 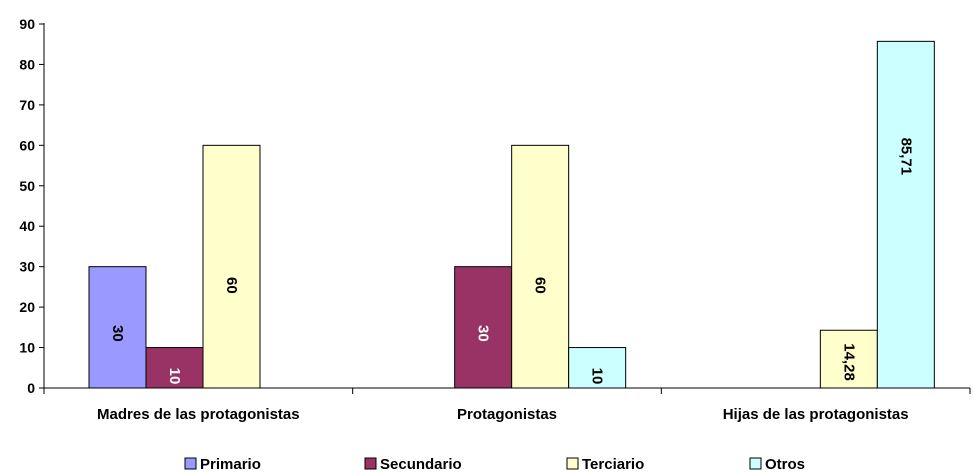 What do you see at coordinates (370, 463) in the screenshot?
I see `legend-swatch-secundario` at bounding box center [370, 463].